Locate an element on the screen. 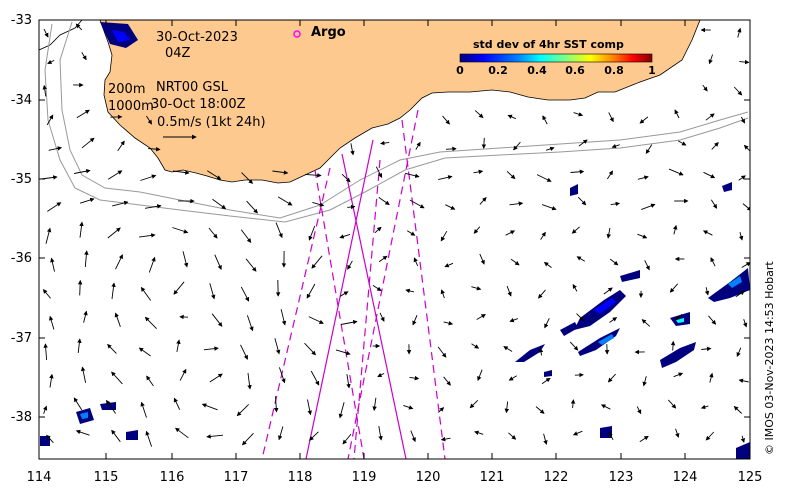  credit-label: © IMOS 03-Nov-2023 14:53 Hobart is located at coordinates (769, 358).